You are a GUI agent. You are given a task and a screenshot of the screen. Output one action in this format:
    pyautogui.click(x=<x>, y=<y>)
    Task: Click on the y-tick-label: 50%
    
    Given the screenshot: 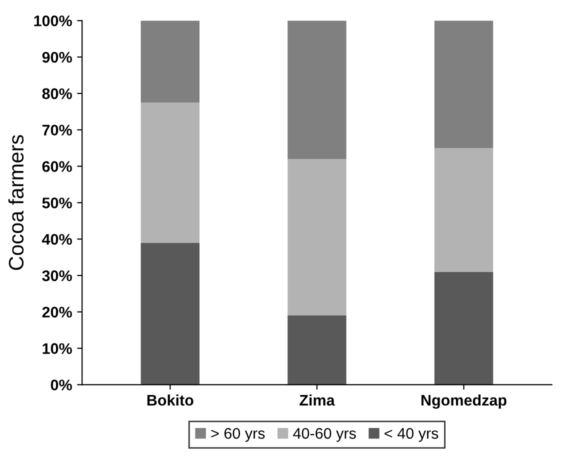 What is the action you would take?
    pyautogui.click(x=57, y=203)
    